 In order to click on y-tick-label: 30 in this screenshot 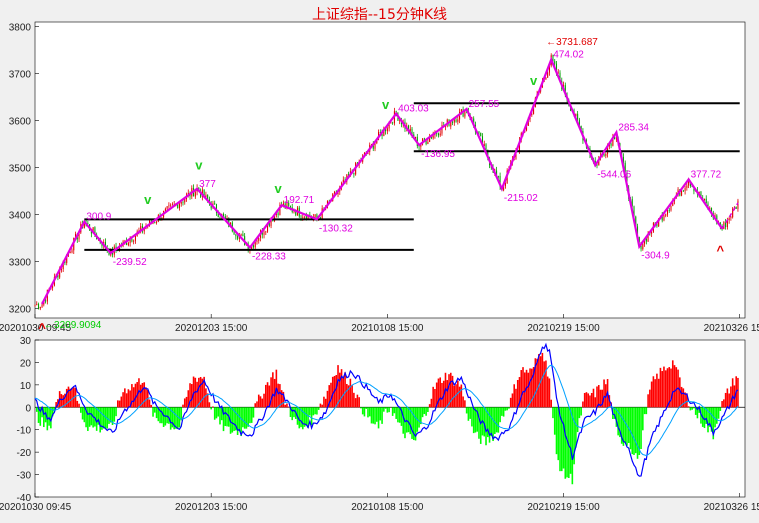, I will do `click(26, 341)`.